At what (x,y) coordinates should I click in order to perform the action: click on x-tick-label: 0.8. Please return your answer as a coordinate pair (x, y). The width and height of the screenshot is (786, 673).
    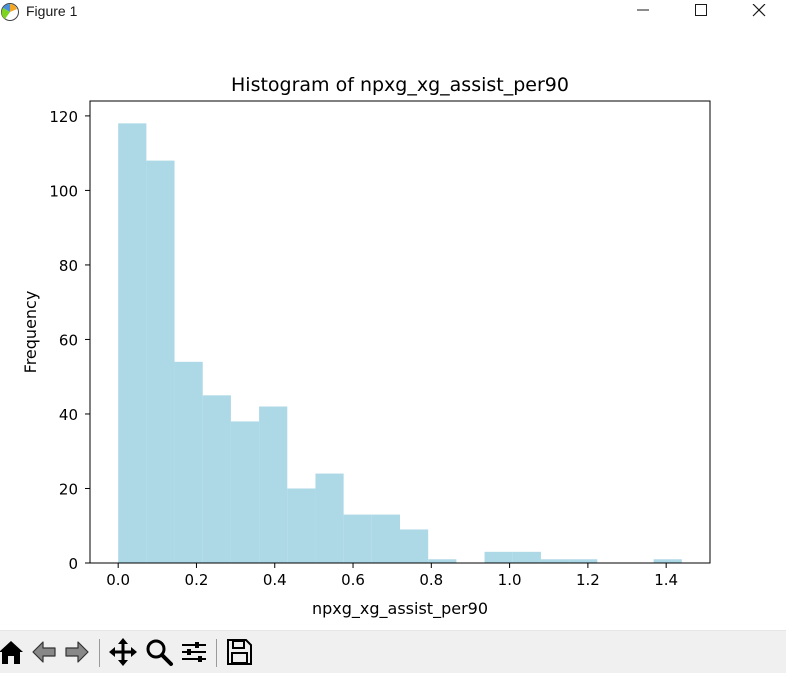
    Looking at the image, I should click on (431, 580).